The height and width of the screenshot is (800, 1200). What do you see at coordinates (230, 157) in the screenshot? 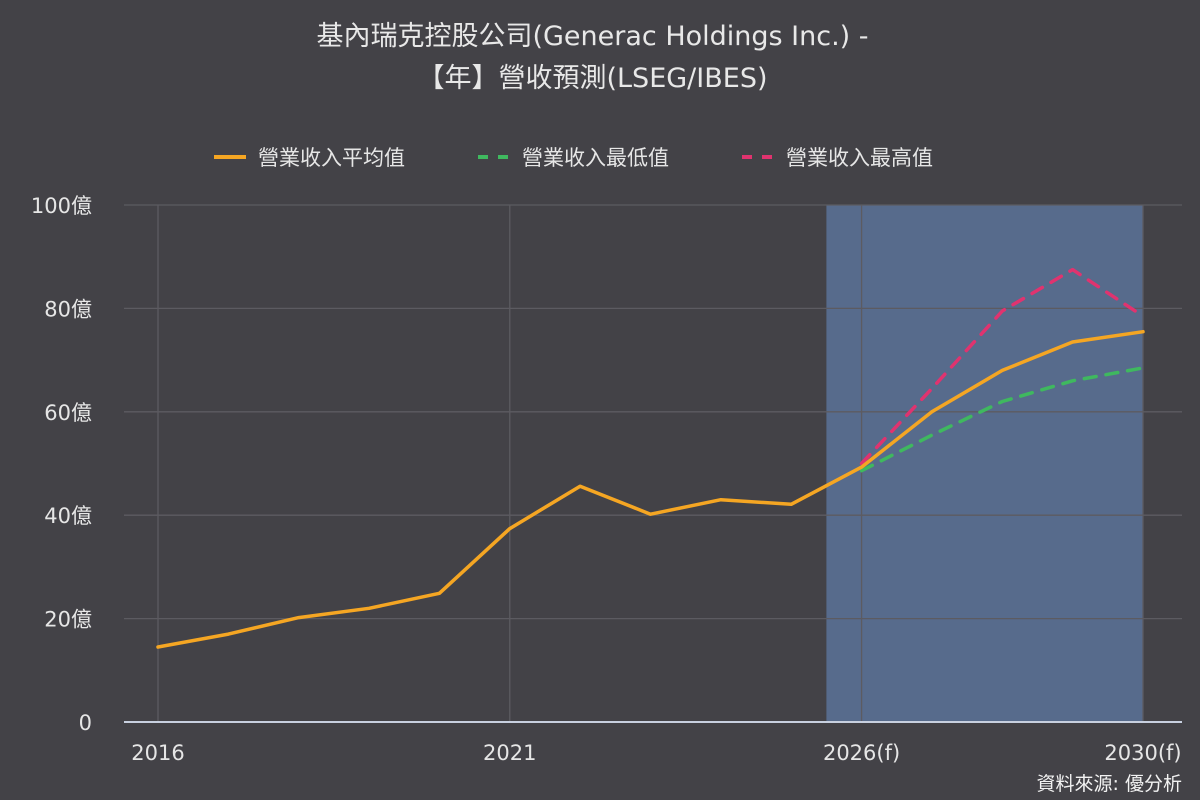
I see `legend-swatch-average` at bounding box center [230, 157].